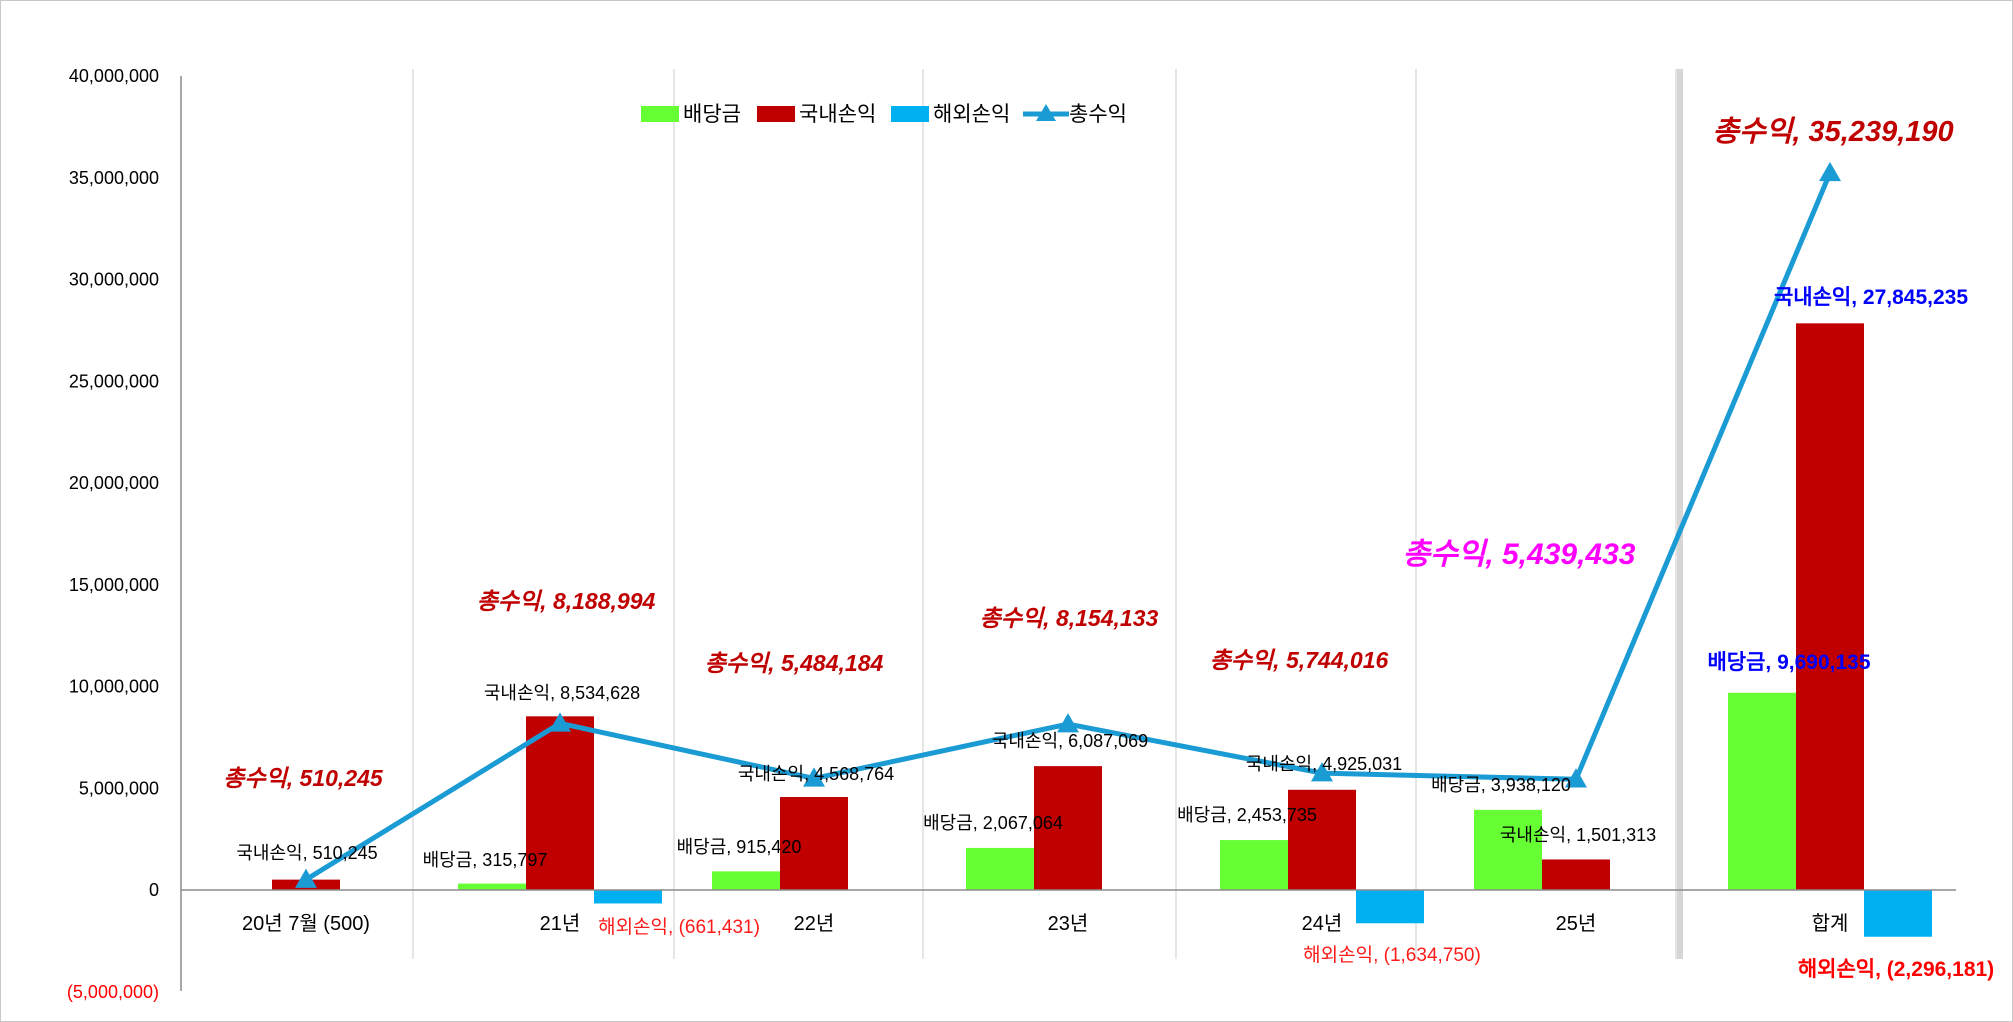 This screenshot has height=1022, width=2013. What do you see at coordinates (154, 890) in the screenshot?
I see `y-tick-label-8: 0` at bounding box center [154, 890].